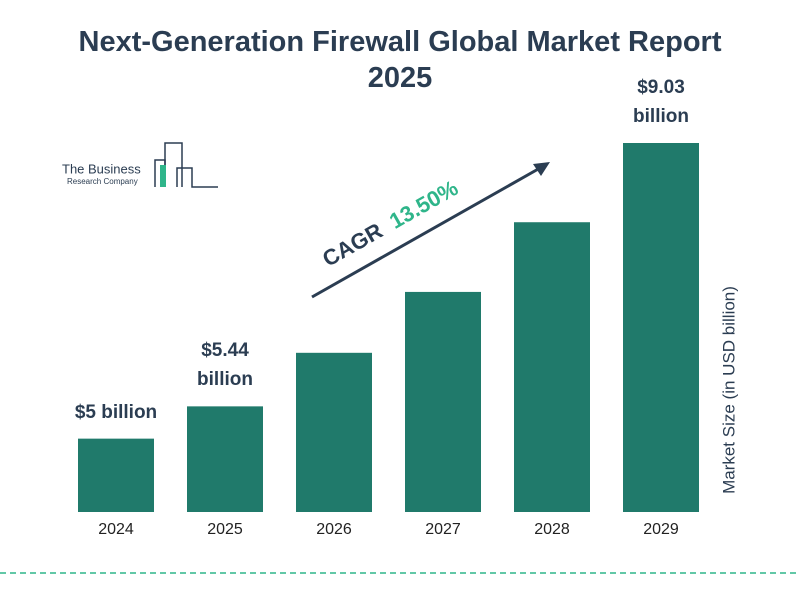  What do you see at coordinates (661, 529) in the screenshot?
I see `x-tick-label: 2029` at bounding box center [661, 529].